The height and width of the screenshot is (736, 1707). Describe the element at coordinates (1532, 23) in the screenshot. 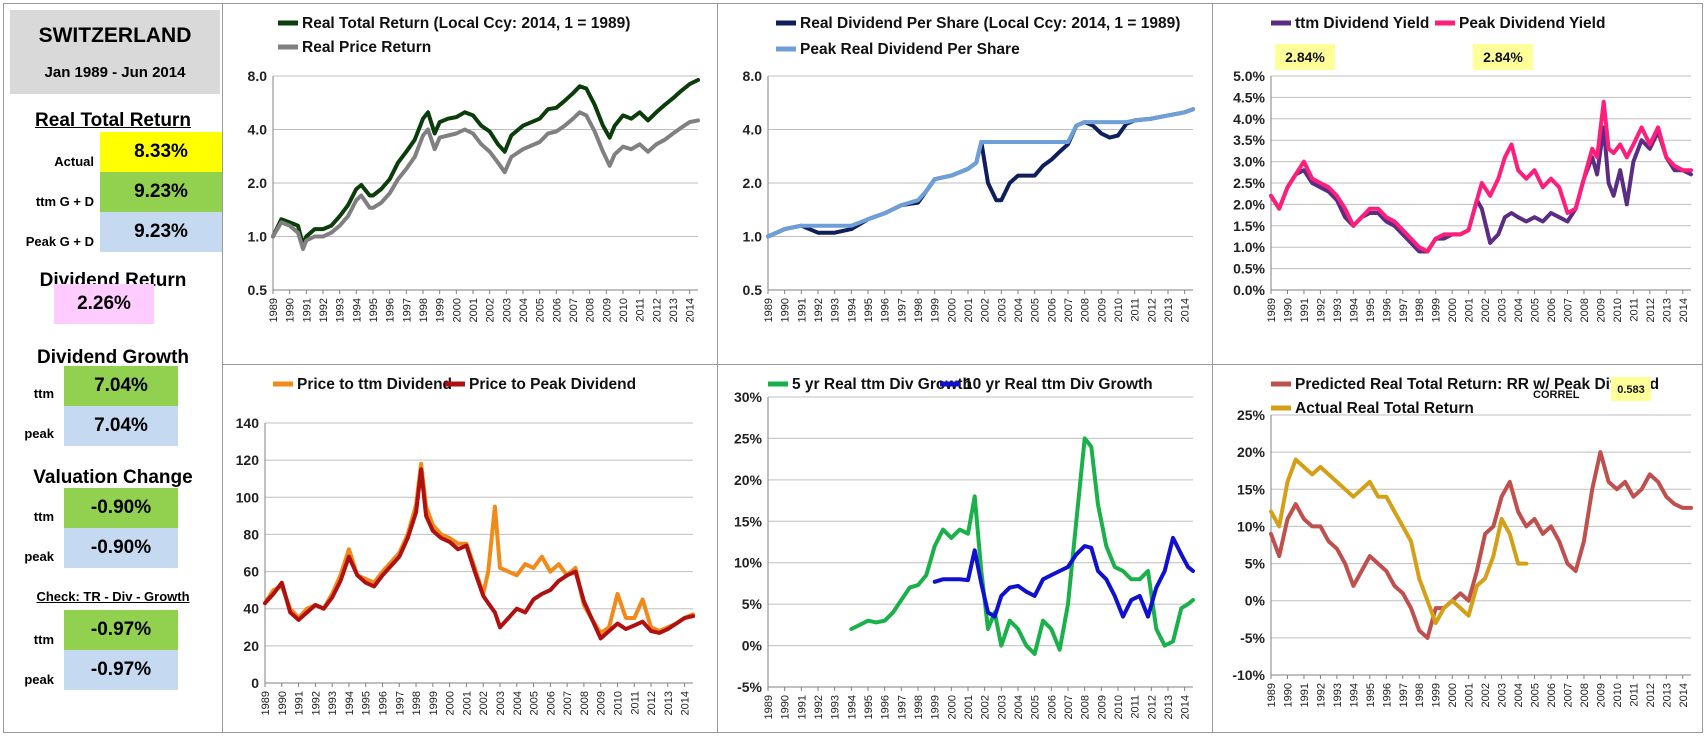

I see `legend-label: Peak Dividend Yield` at that location.